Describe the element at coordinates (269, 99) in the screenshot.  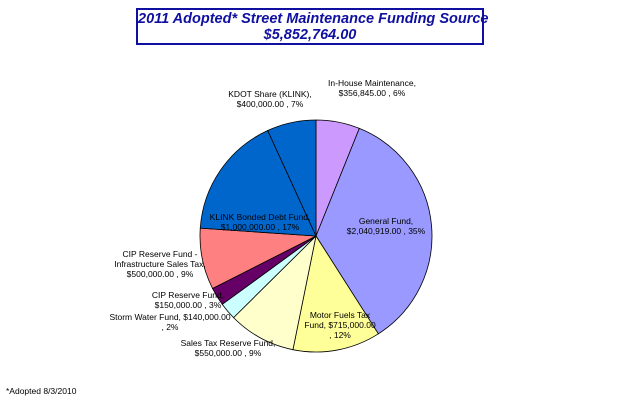
I see `slice-label-kdot-share-klink-400-000-00-7: KDOT Share (KLINK), $400,000.00 , 7%` at that location.